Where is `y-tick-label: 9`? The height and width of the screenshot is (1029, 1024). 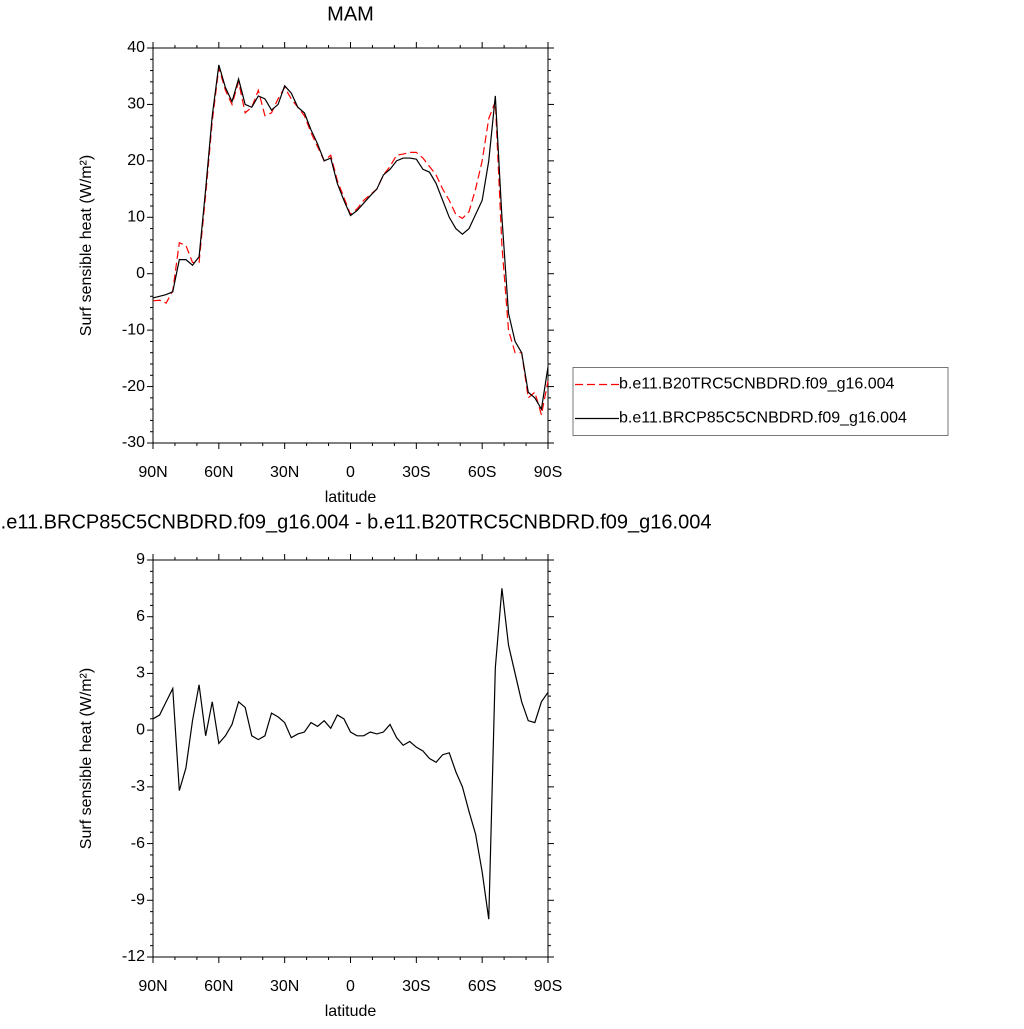 y-tick-label: 9 is located at coordinates (140, 559).